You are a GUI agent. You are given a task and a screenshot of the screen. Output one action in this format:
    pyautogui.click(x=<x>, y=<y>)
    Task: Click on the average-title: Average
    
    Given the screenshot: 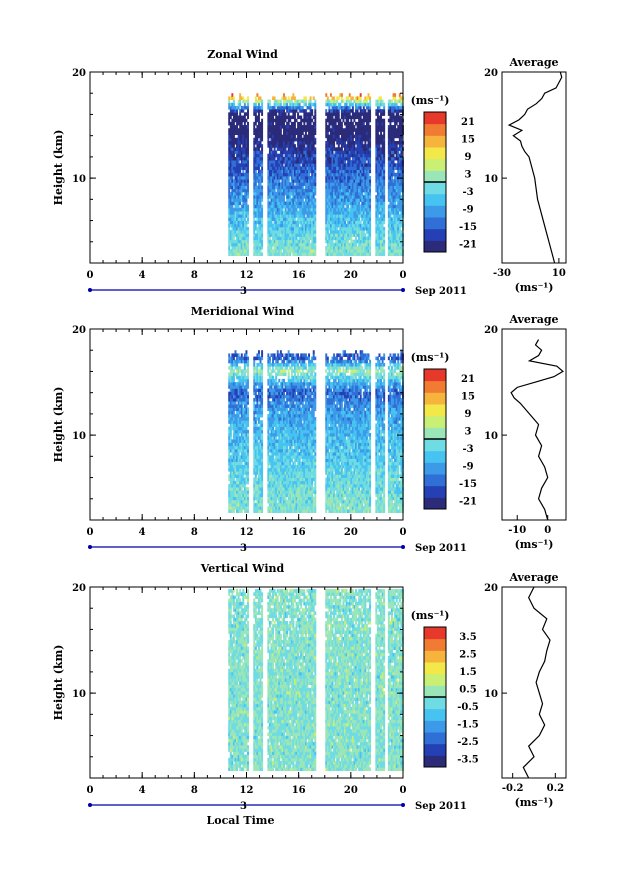 What is the action you would take?
    pyautogui.click(x=533, y=62)
    